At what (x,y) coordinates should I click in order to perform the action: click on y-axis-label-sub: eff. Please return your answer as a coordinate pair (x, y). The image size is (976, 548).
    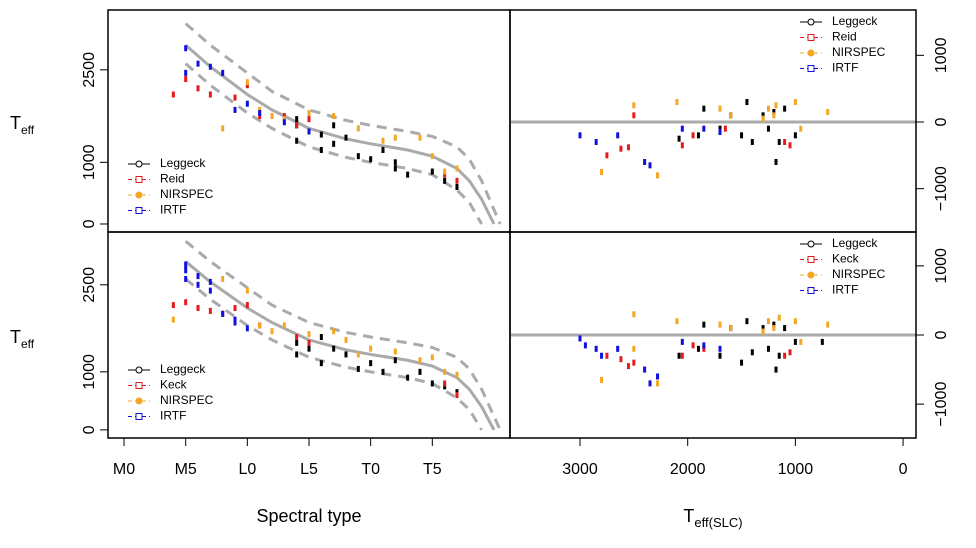
    Looking at the image, I should click on (28, 344).